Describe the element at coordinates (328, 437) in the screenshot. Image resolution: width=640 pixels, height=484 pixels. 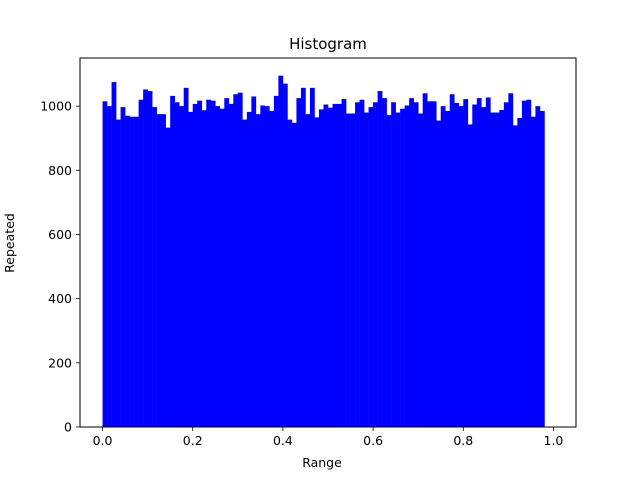
I see `x-axis-ticks: 0.0 0.2 0.4 0.6 0.8 1.0` at that location.